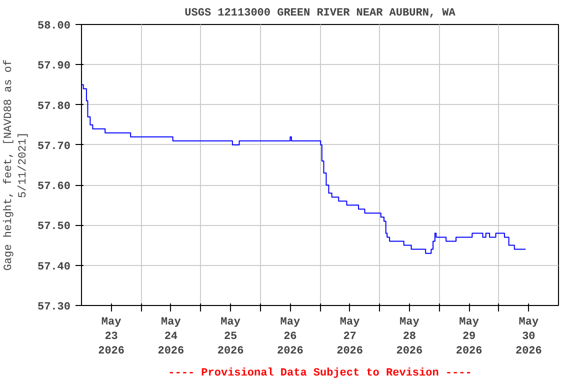 This screenshot has width=576, height=384. What do you see at coordinates (111, 337) in the screenshot?
I see `x-tick-label: May 23 2026` at bounding box center [111, 337].